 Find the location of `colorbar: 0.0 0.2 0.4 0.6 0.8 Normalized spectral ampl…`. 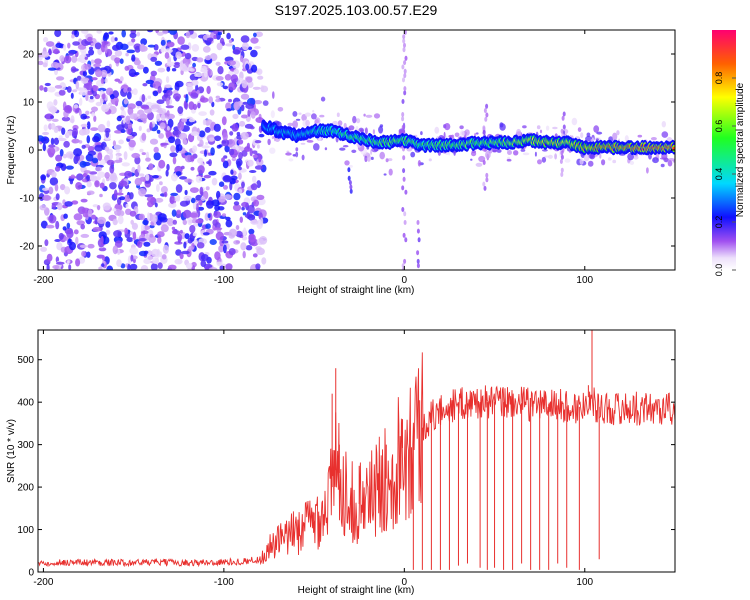

colorbar: 0.0 0.2 0.4 0.6 0.8 Normalized spectral ampl… is located at coordinates (729, 153).